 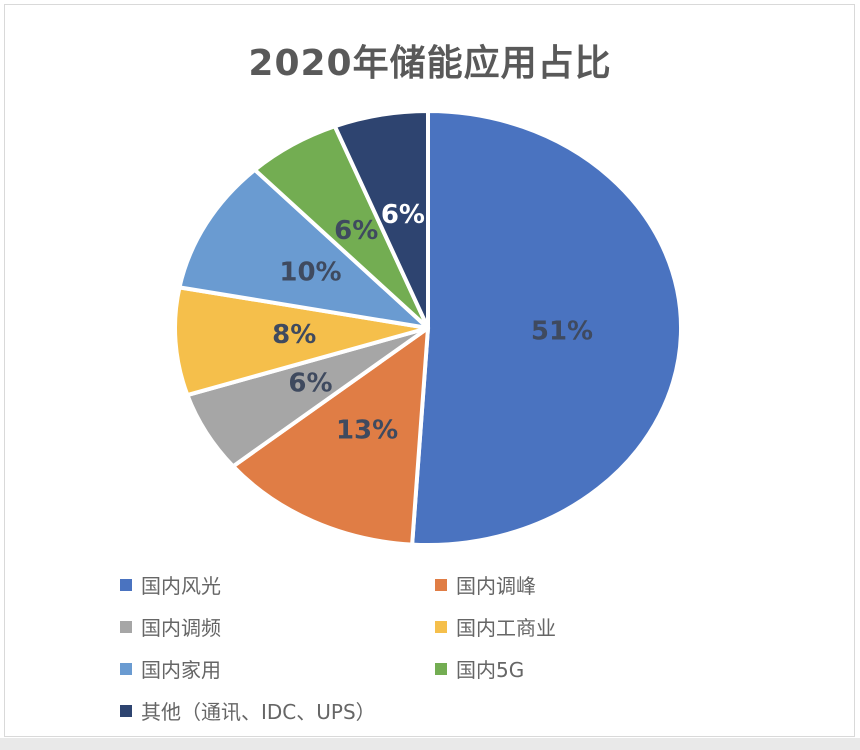 What do you see at coordinates (294, 335) in the screenshot?
I see `pie-data-label-3: 8%` at bounding box center [294, 335].